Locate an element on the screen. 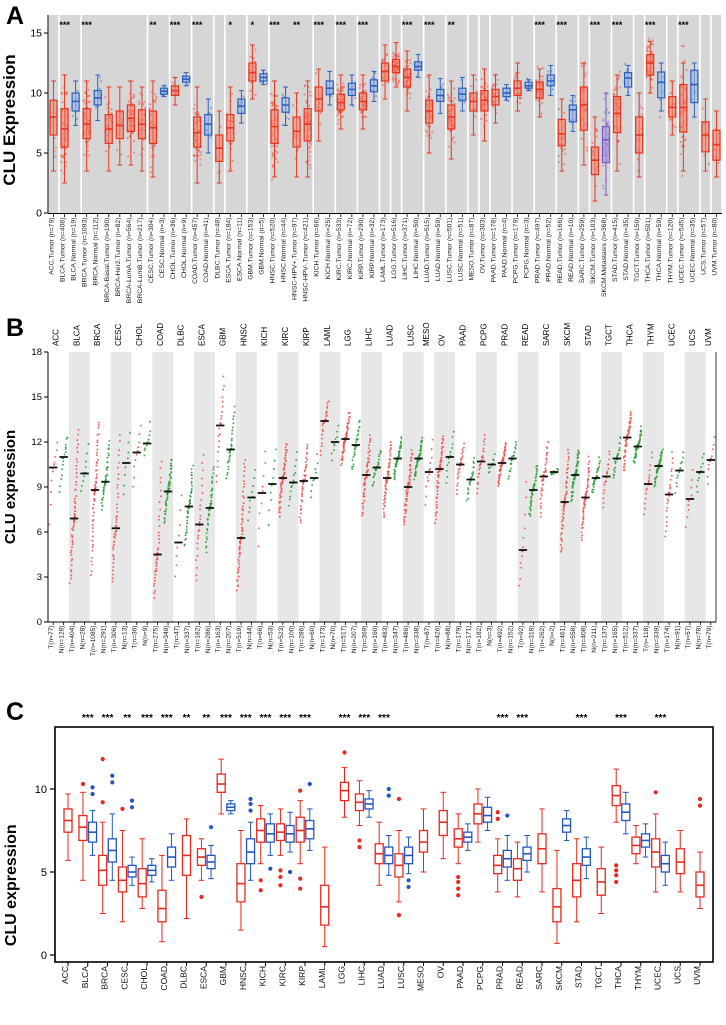  cancer-top-label: LAML is located at coordinates (327, 335).